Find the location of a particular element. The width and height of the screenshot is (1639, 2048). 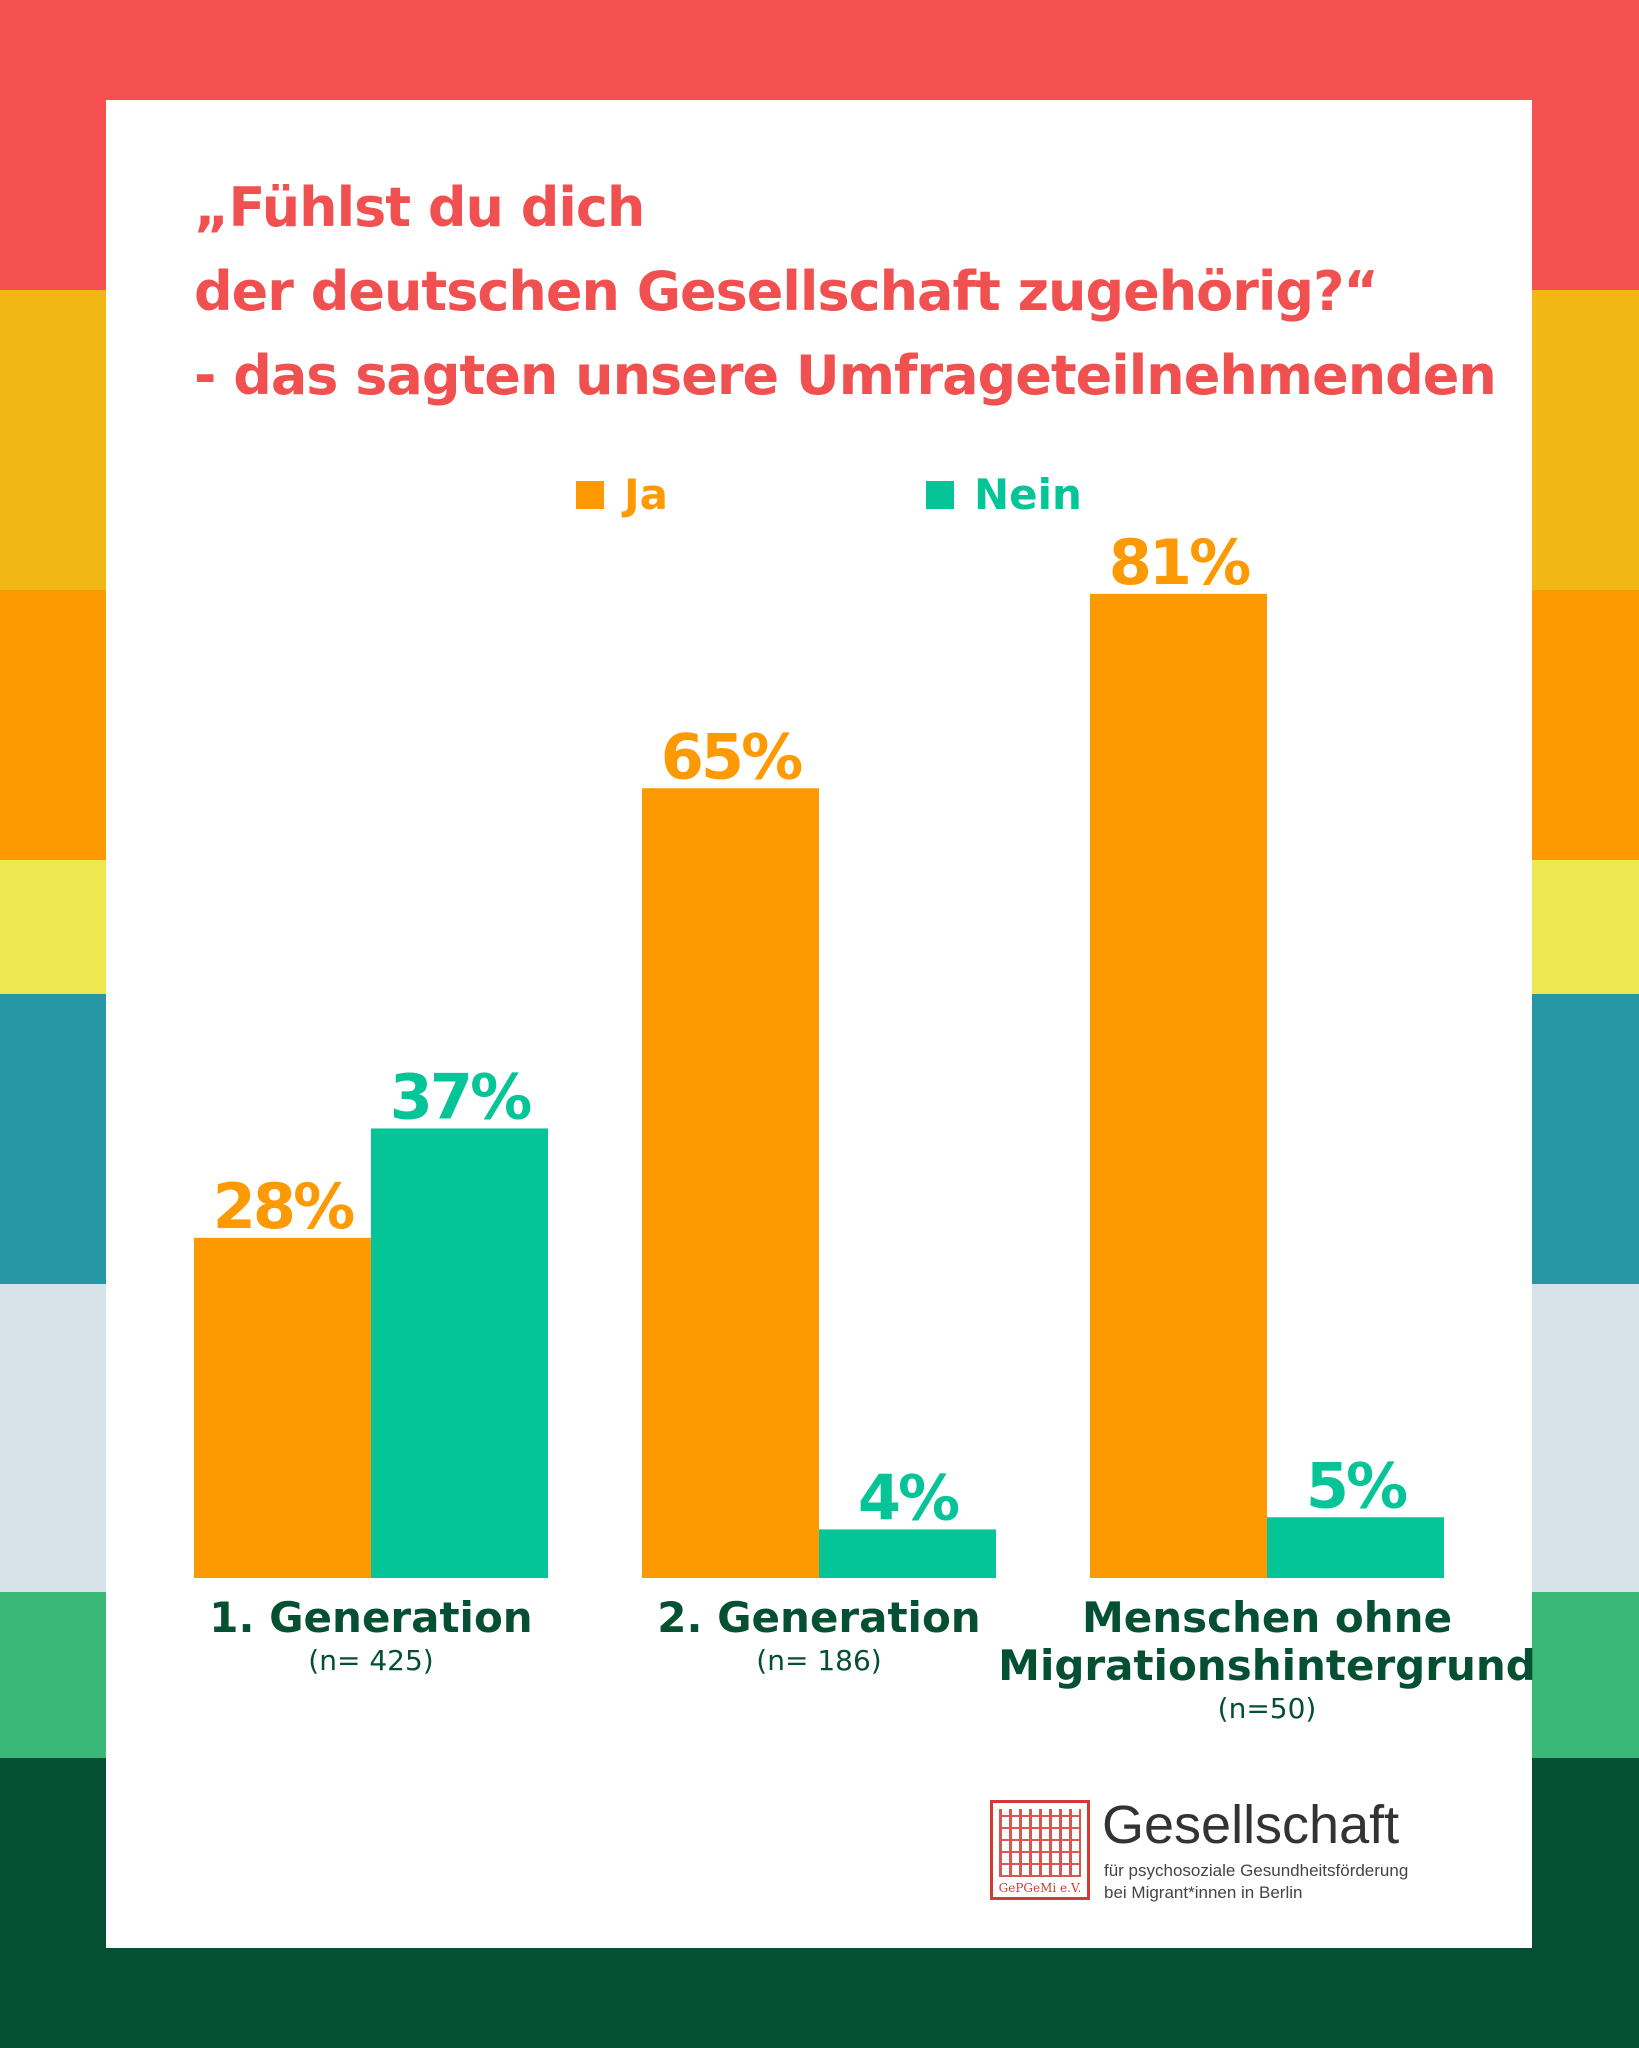

legend-label-ja: Ja is located at coordinates (646, 494).